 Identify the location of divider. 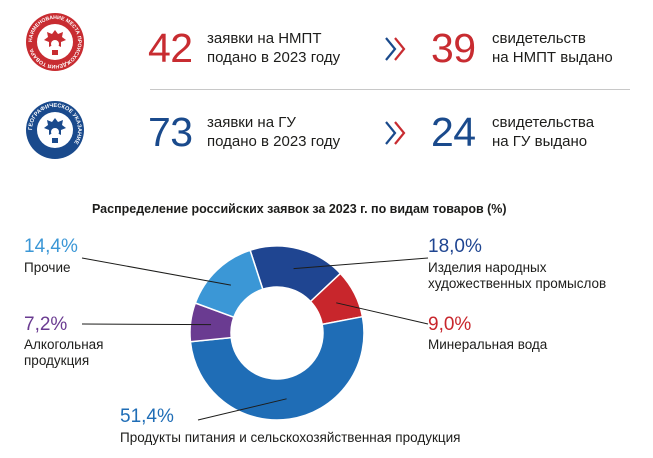
(390, 89).